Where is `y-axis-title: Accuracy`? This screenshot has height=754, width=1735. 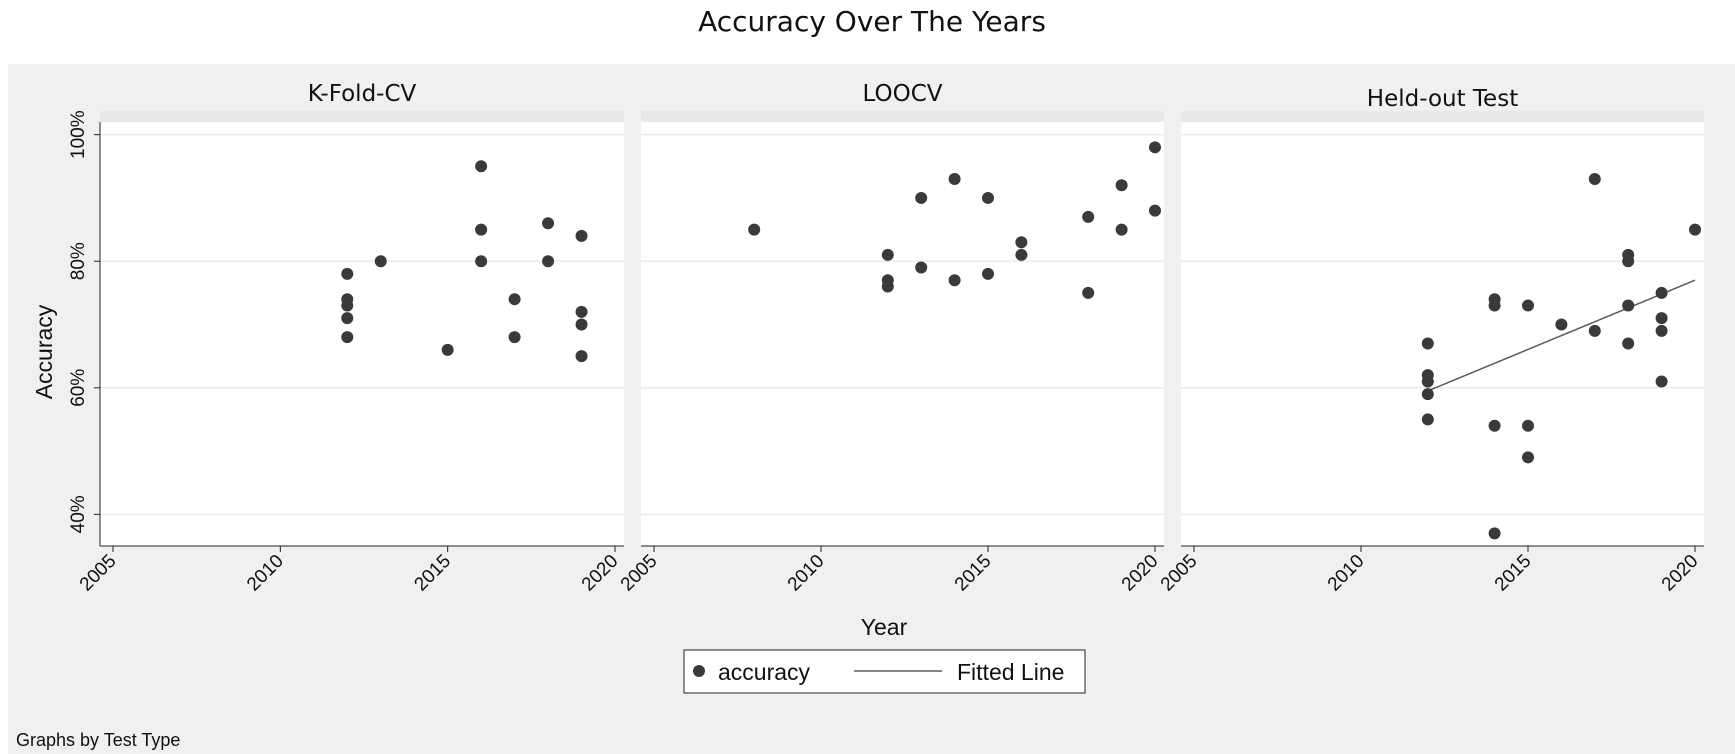 y-axis-title: Accuracy is located at coordinates (44, 351).